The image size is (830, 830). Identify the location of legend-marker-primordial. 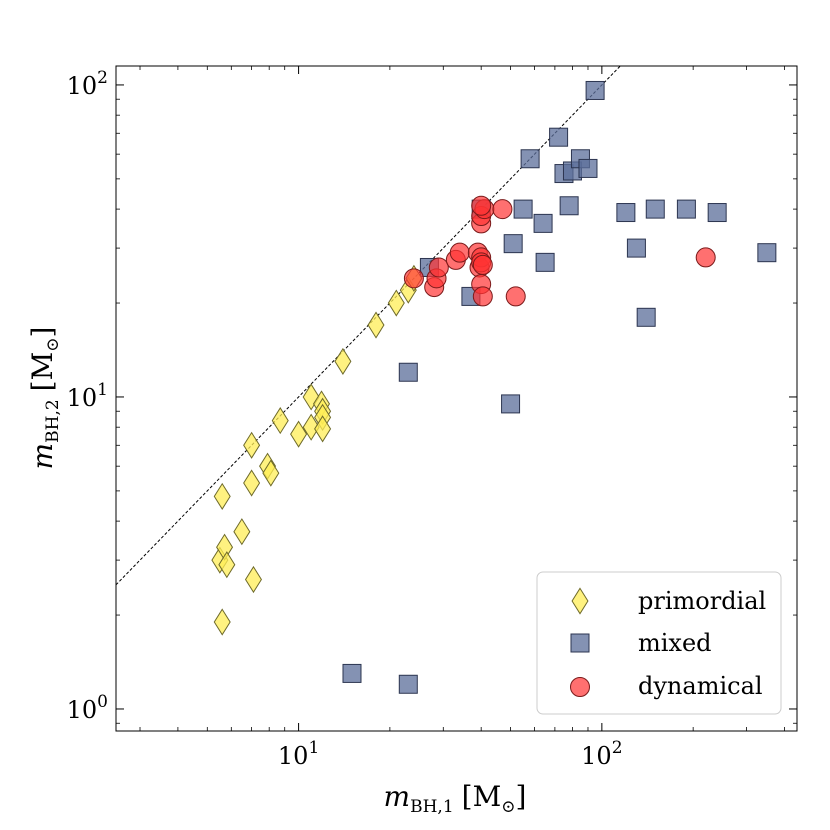
(580, 601).